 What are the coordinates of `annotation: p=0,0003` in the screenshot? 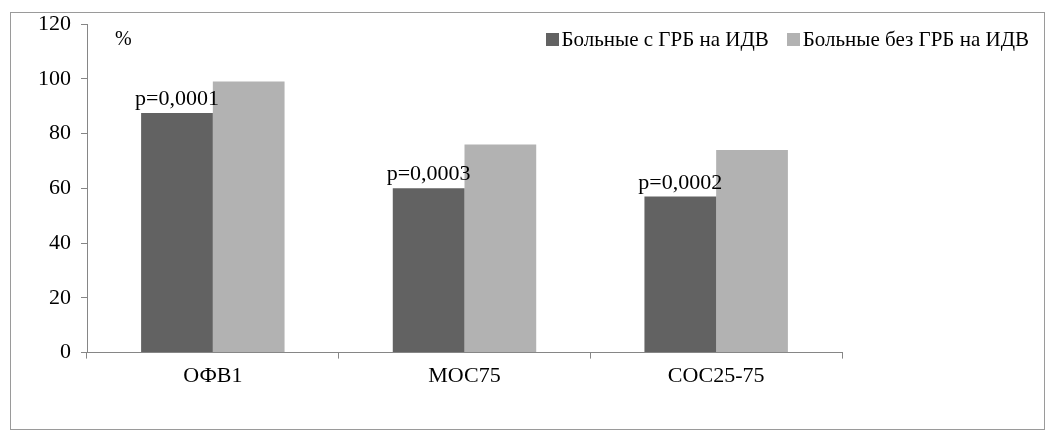 It's located at (428, 173).